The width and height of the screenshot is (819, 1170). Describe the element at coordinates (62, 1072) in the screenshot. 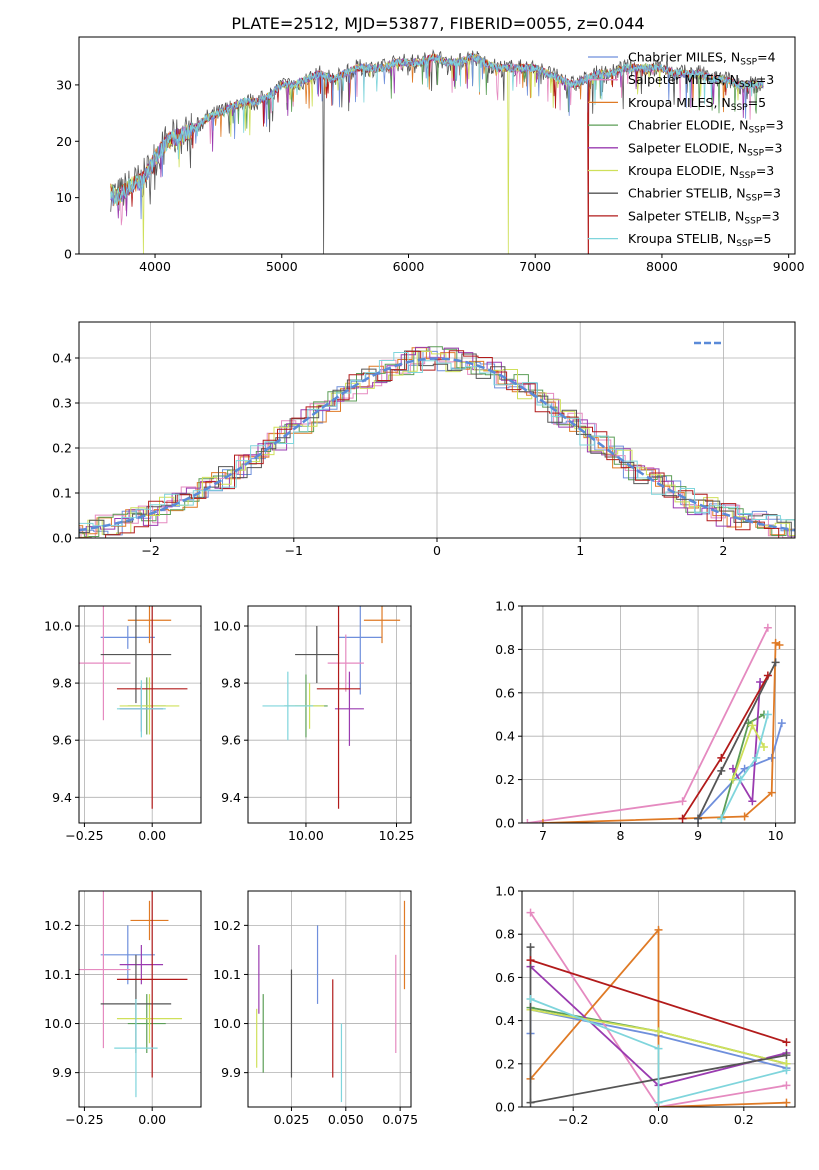

I see `mass_vs_Z-ytick-label: 9.9` at that location.